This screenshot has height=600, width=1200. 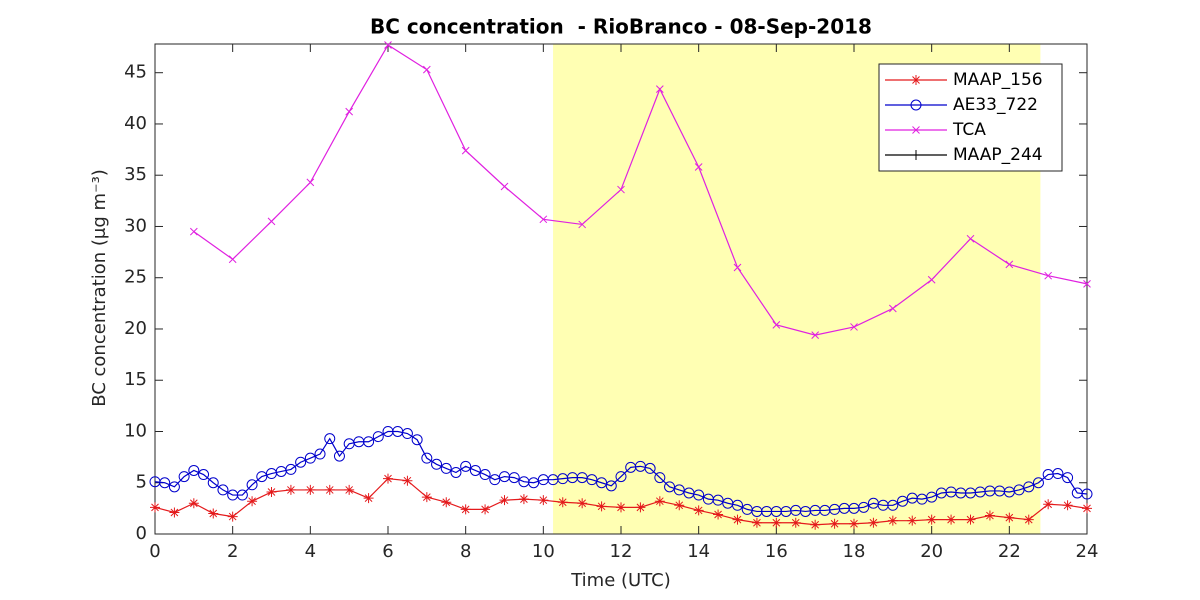 I want to click on x-tick-label: 20, so click(x=931, y=551).